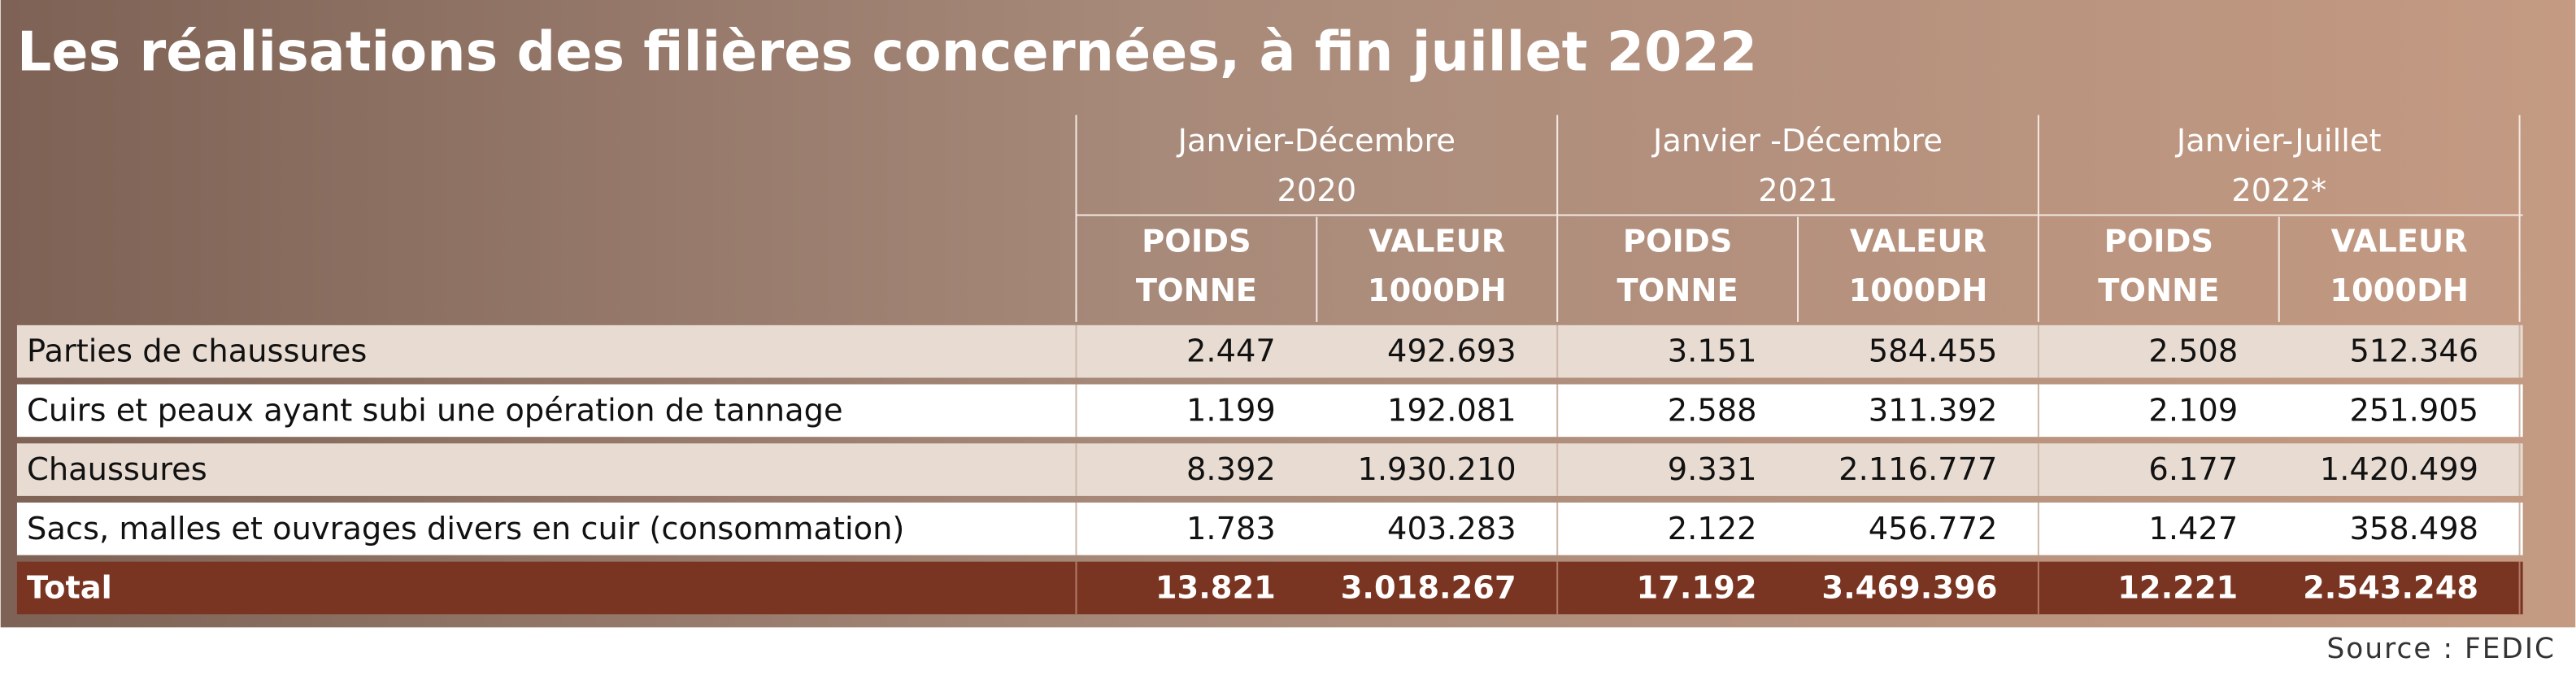  Describe the element at coordinates (1216, 587) in the screenshot. I see `cell-value: 13.821` at that location.